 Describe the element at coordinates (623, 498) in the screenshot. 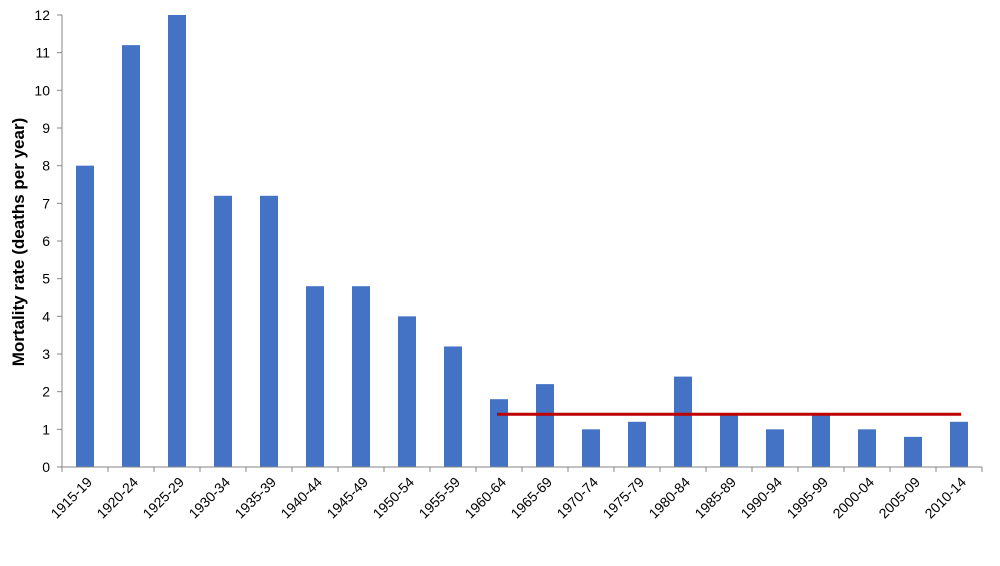

I see `x-tick-label: 1975-79` at that location.